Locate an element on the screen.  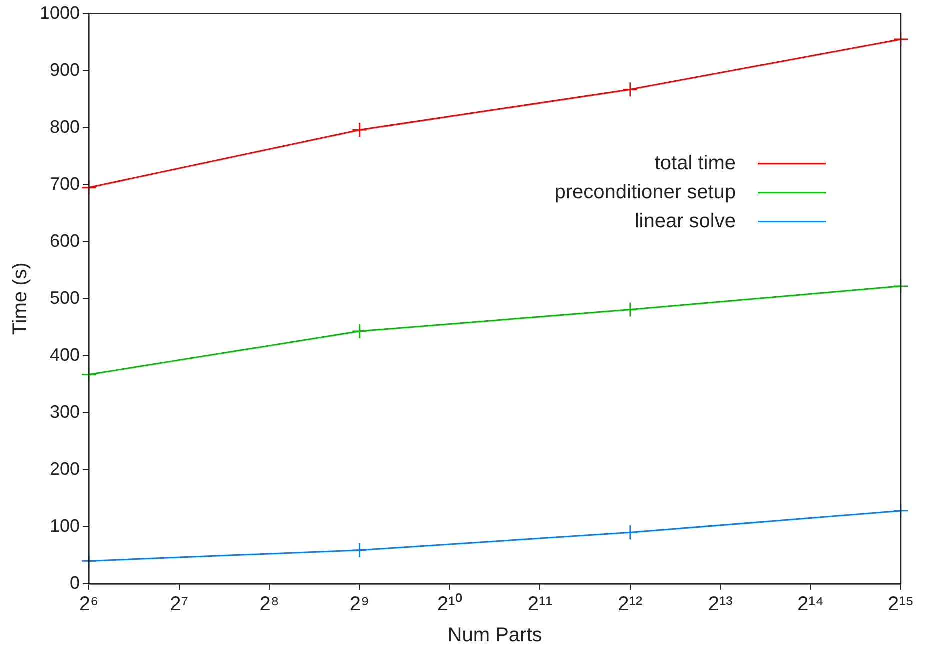
x-axis-title: Num Parts is located at coordinates (495, 635).